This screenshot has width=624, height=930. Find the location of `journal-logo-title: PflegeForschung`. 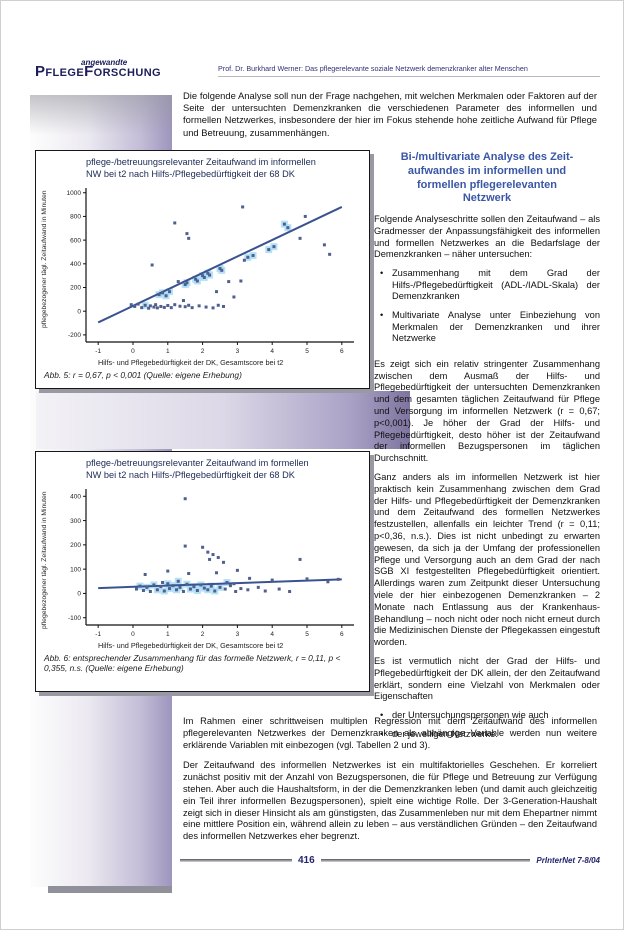

journal-logo-title: PflegeForschung is located at coordinates (98, 71).